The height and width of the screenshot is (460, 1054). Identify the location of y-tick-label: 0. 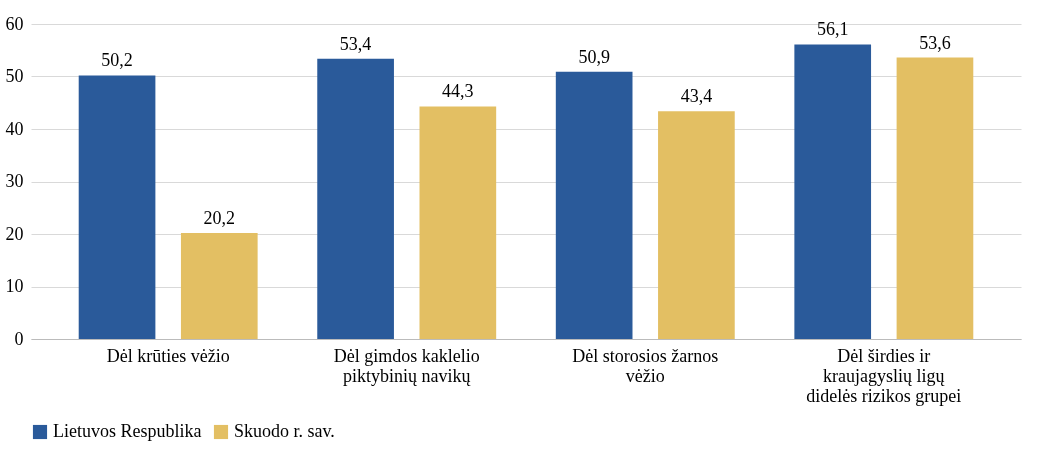
(19, 338).